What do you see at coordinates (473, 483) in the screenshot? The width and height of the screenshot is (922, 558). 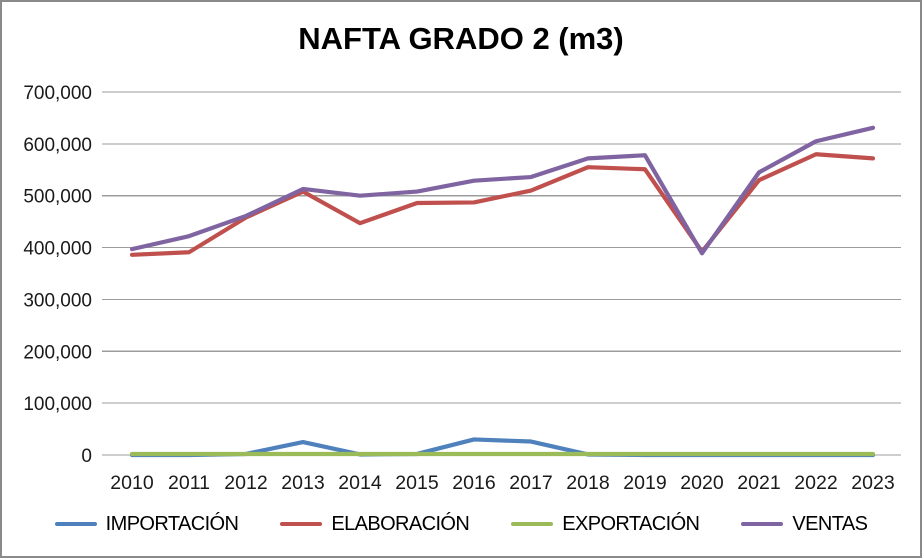 I see `x-tick-label: 2016` at bounding box center [473, 483].